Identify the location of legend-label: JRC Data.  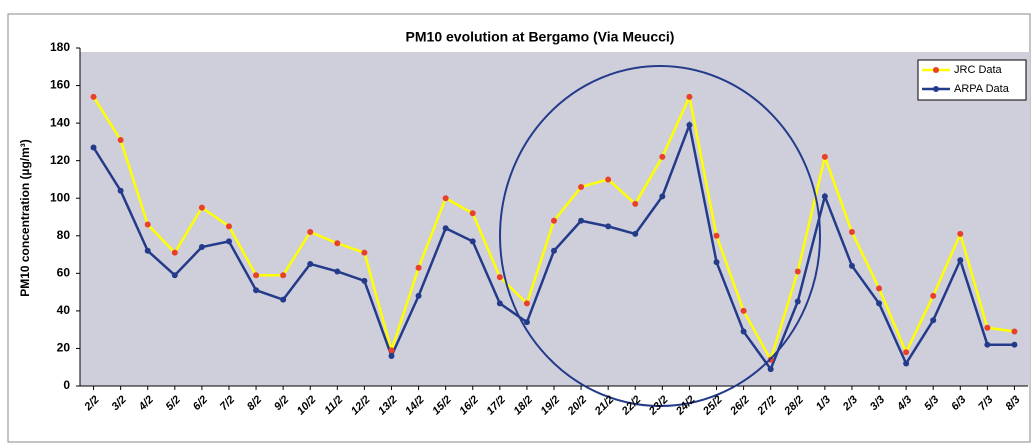
(978, 70).